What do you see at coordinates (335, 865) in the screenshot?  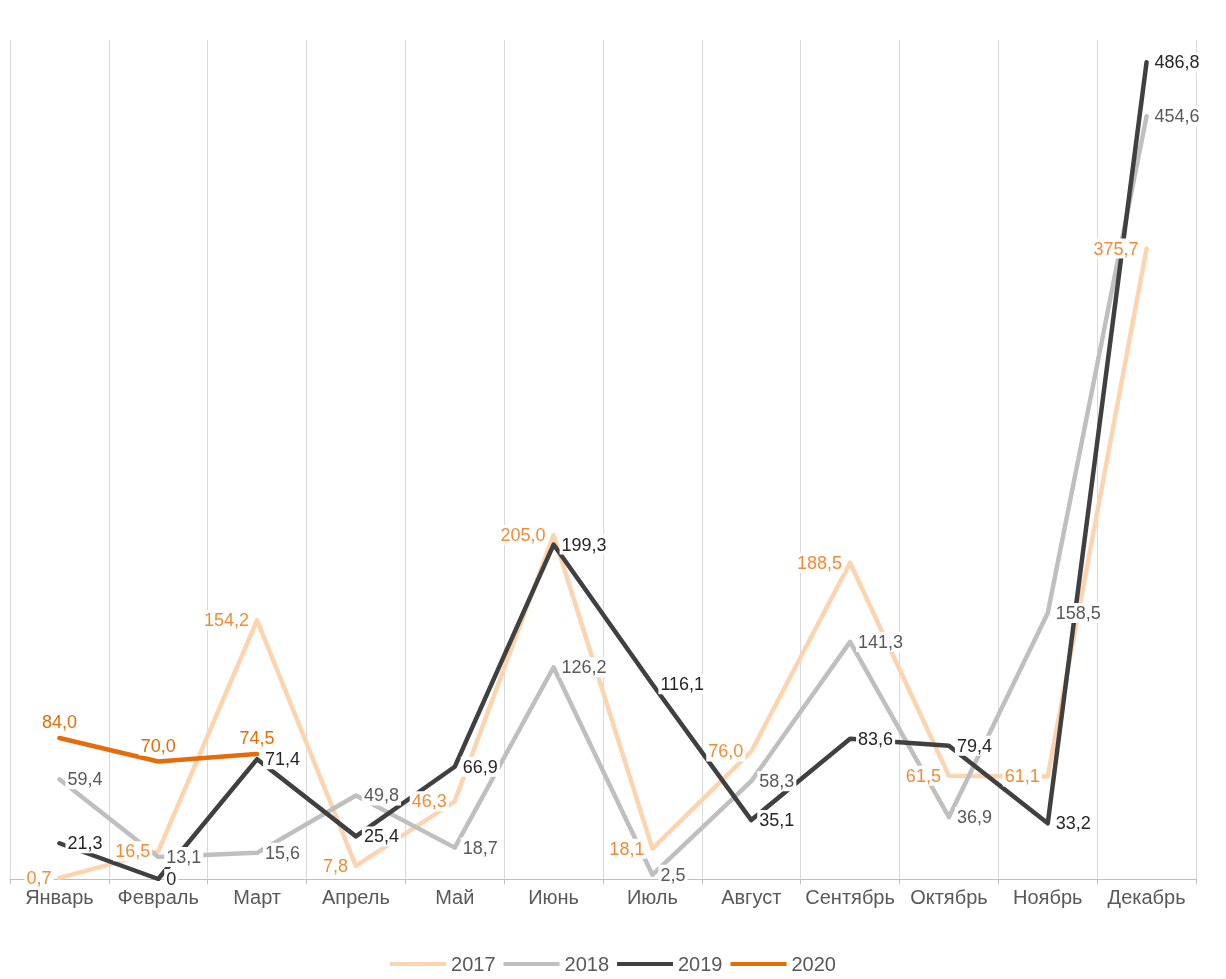 I see `data-label: 7,8` at bounding box center [335, 865].